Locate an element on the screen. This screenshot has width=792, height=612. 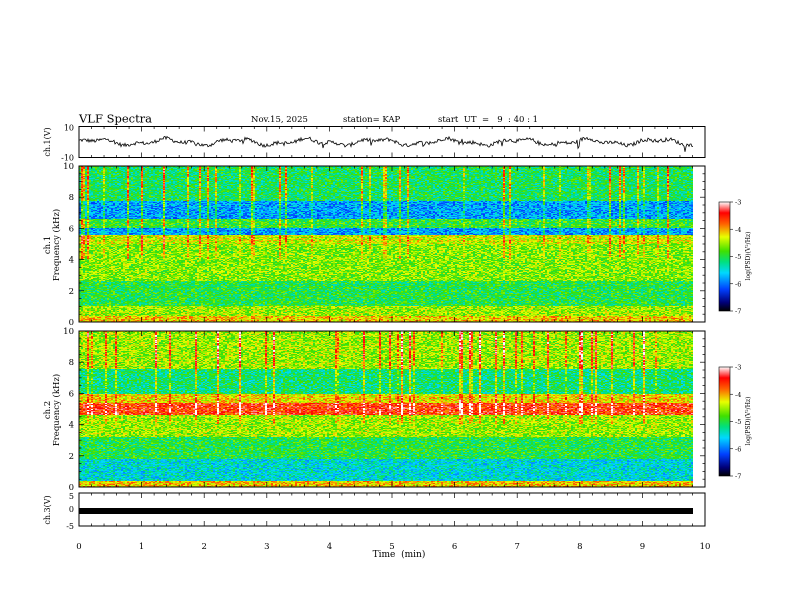
ch1-colorbar-tick-label: -3 is located at coordinates (738, 203).